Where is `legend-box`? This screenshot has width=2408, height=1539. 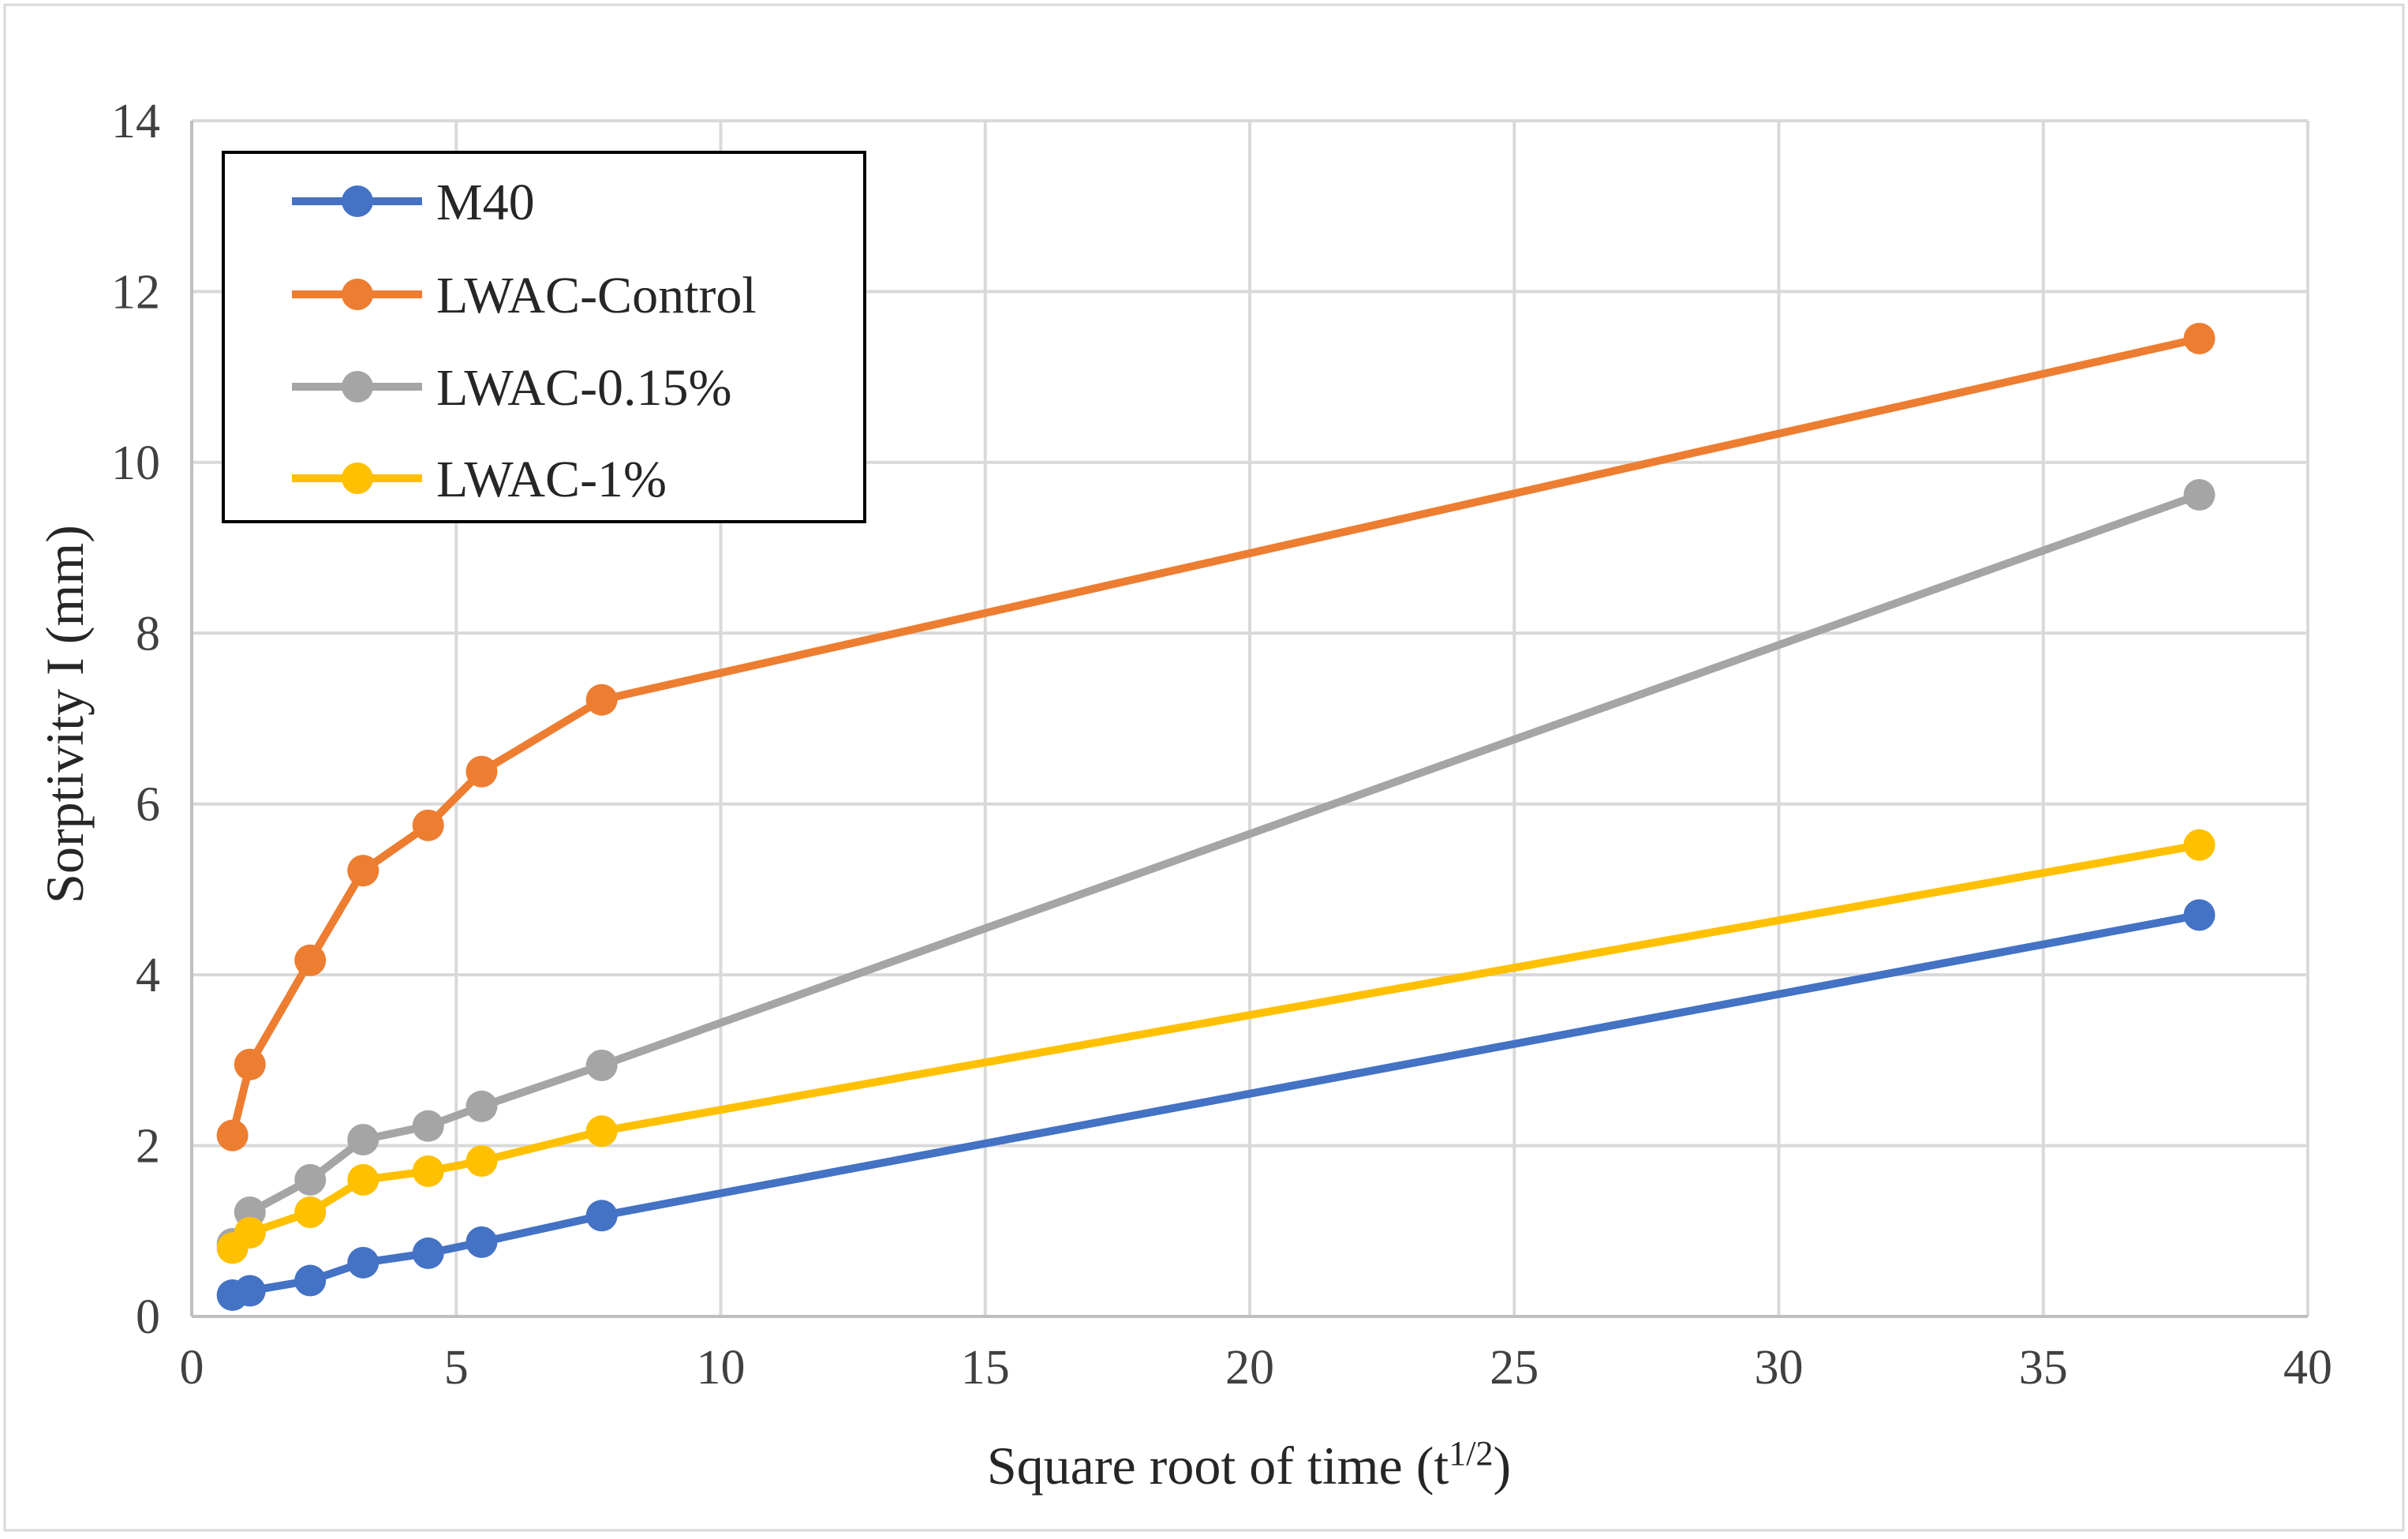 legend-box is located at coordinates (544, 337).